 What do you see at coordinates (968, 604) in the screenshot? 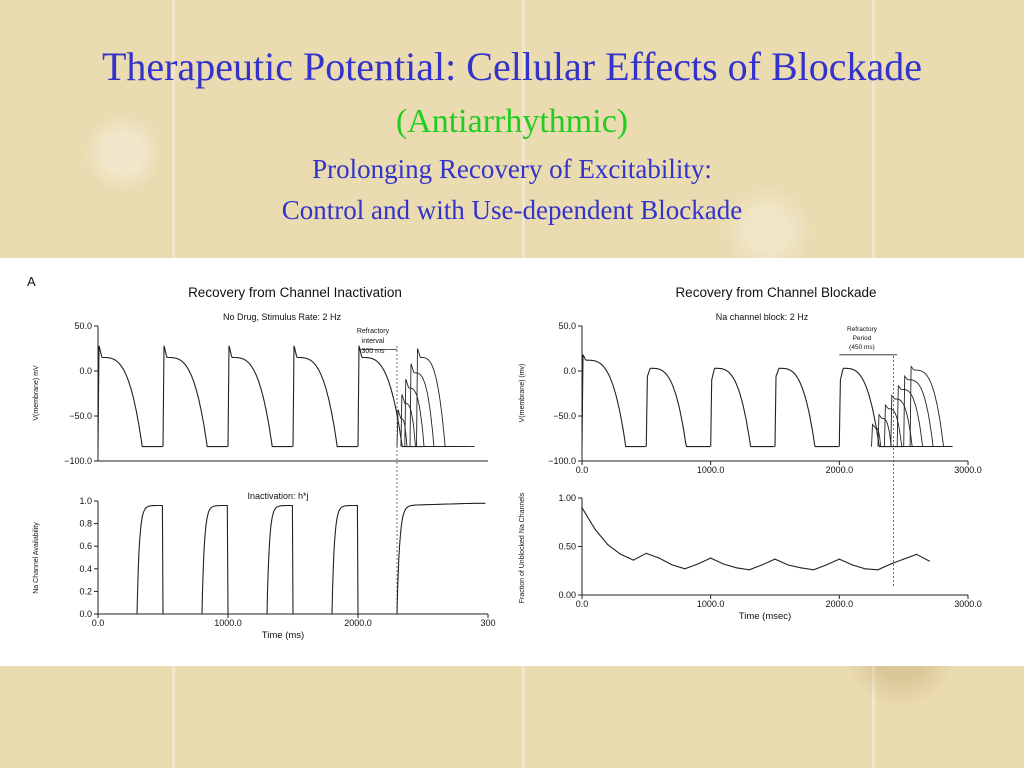
I see `right-bottom-x-tick-label: 3000.0` at bounding box center [968, 604].